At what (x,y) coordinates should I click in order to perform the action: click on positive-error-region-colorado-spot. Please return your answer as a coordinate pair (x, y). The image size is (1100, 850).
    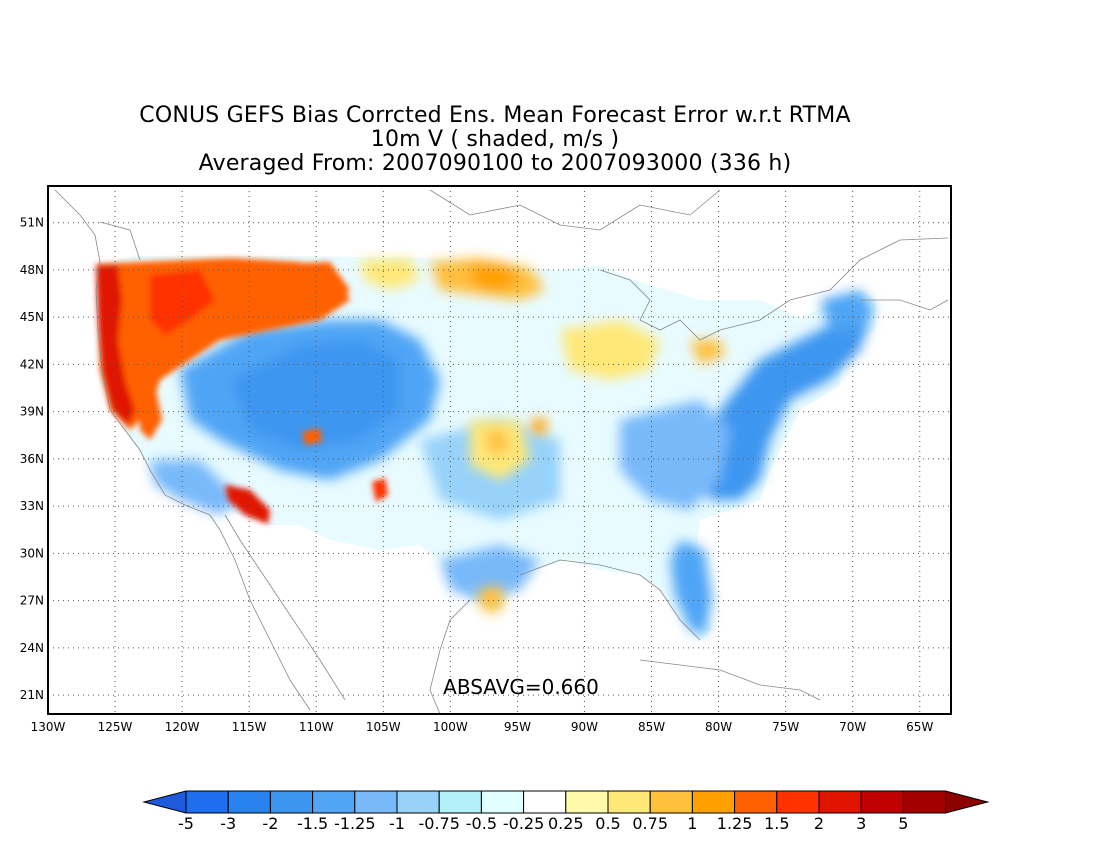
    Looking at the image, I should click on (312, 436).